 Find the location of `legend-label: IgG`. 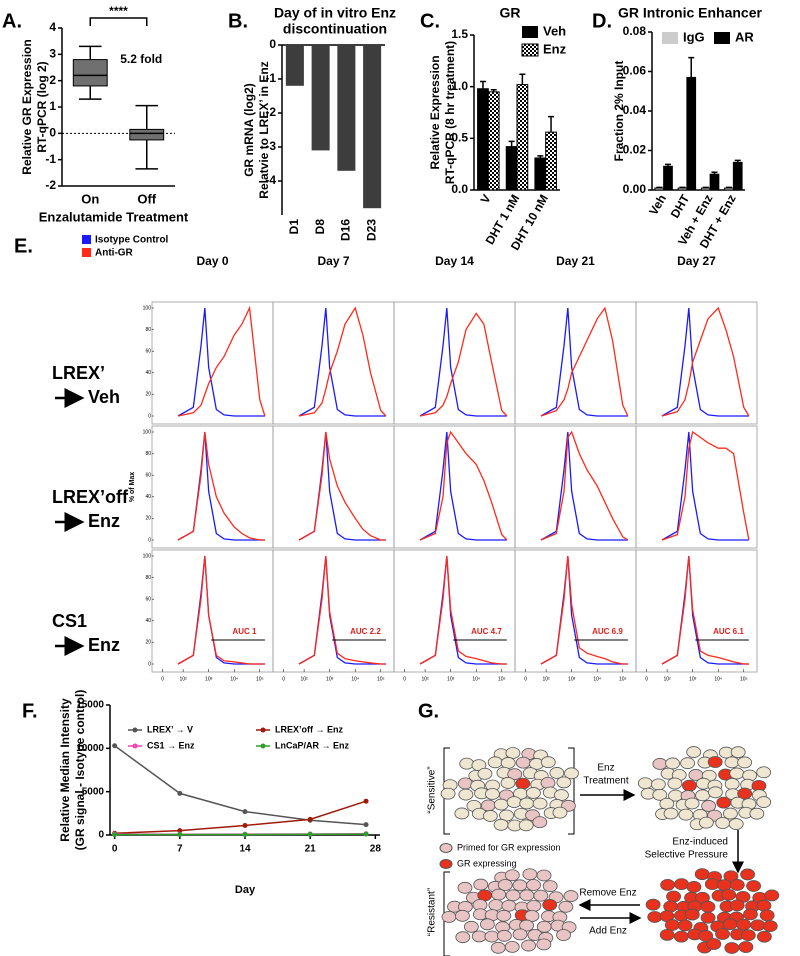

legend-label: IgG is located at coordinates (694, 36).